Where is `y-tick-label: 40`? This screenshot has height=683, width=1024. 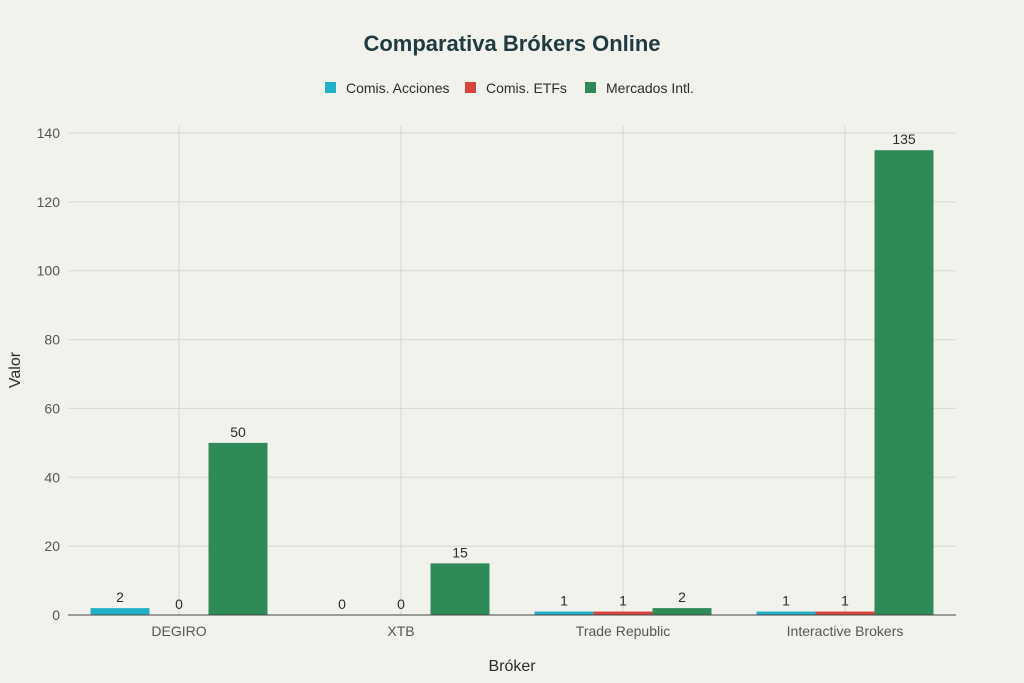
y-tick-label: 40 is located at coordinates (52, 477).